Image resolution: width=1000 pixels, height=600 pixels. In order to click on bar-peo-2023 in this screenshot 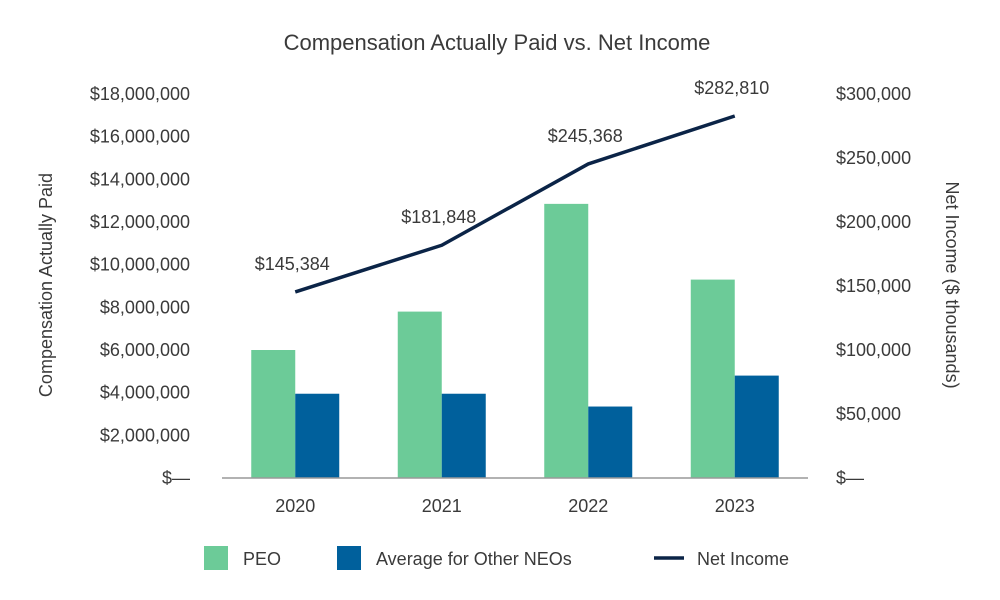, I will do `click(712, 378)`.